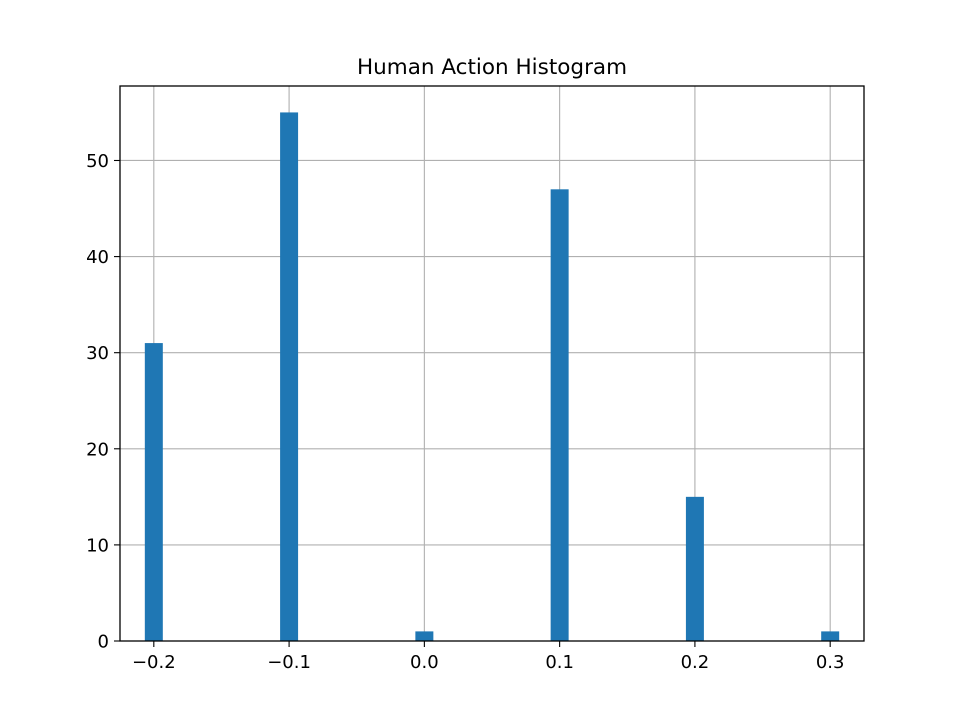 Image resolution: width=960 pixels, height=725 pixels. What do you see at coordinates (97, 161) in the screenshot?
I see `y-tick-label: 50` at bounding box center [97, 161].